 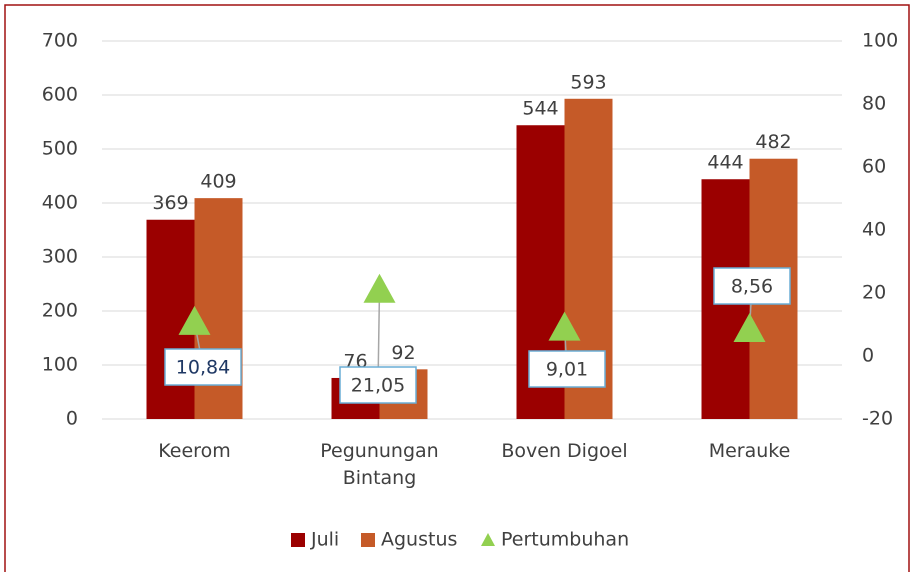 What do you see at coordinates (194, 451) in the screenshot?
I see `x-tick-label: Keerom` at bounding box center [194, 451].